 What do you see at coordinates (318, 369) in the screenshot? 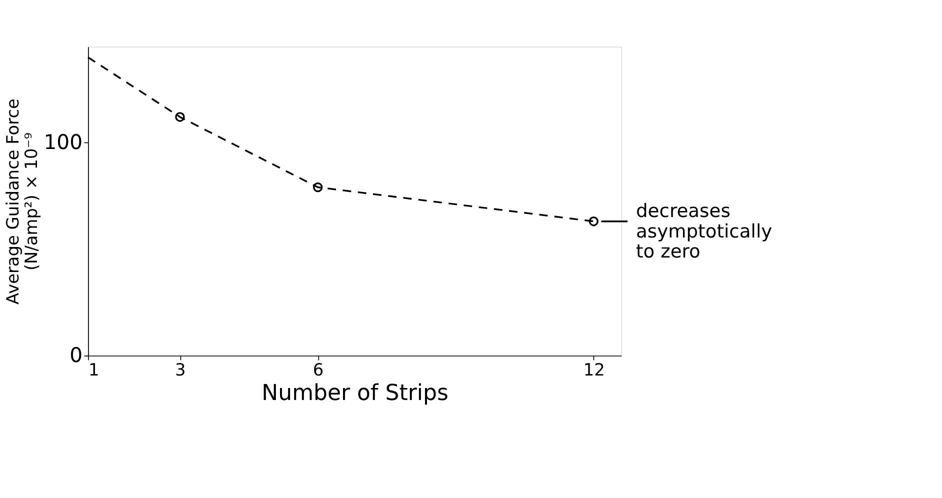
I see `x-tick-label: 6` at bounding box center [318, 369].